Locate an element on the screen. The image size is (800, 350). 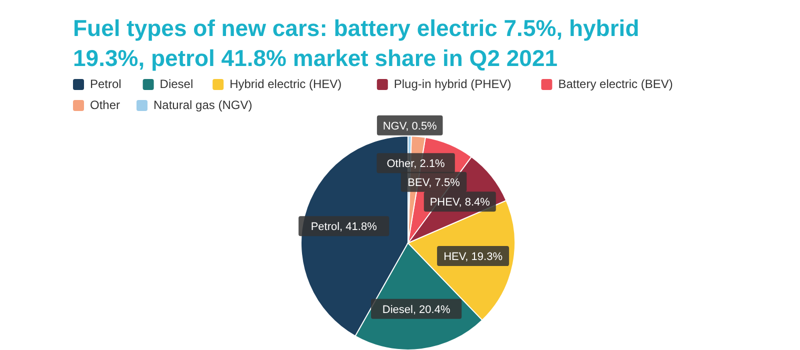
data-label: PHEV, 8.4% is located at coordinates (460, 202).